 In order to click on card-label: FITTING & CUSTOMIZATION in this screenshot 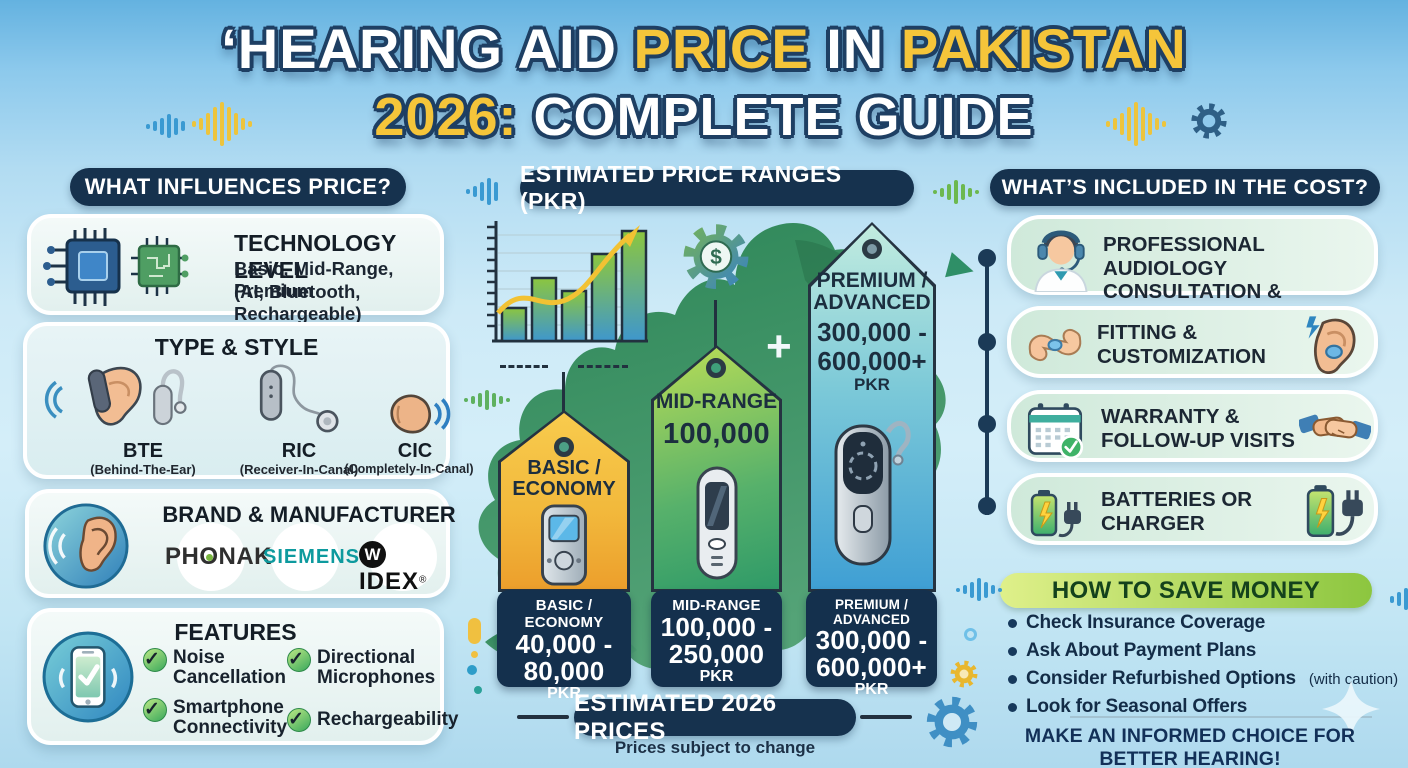, I will do `click(1181, 344)`.